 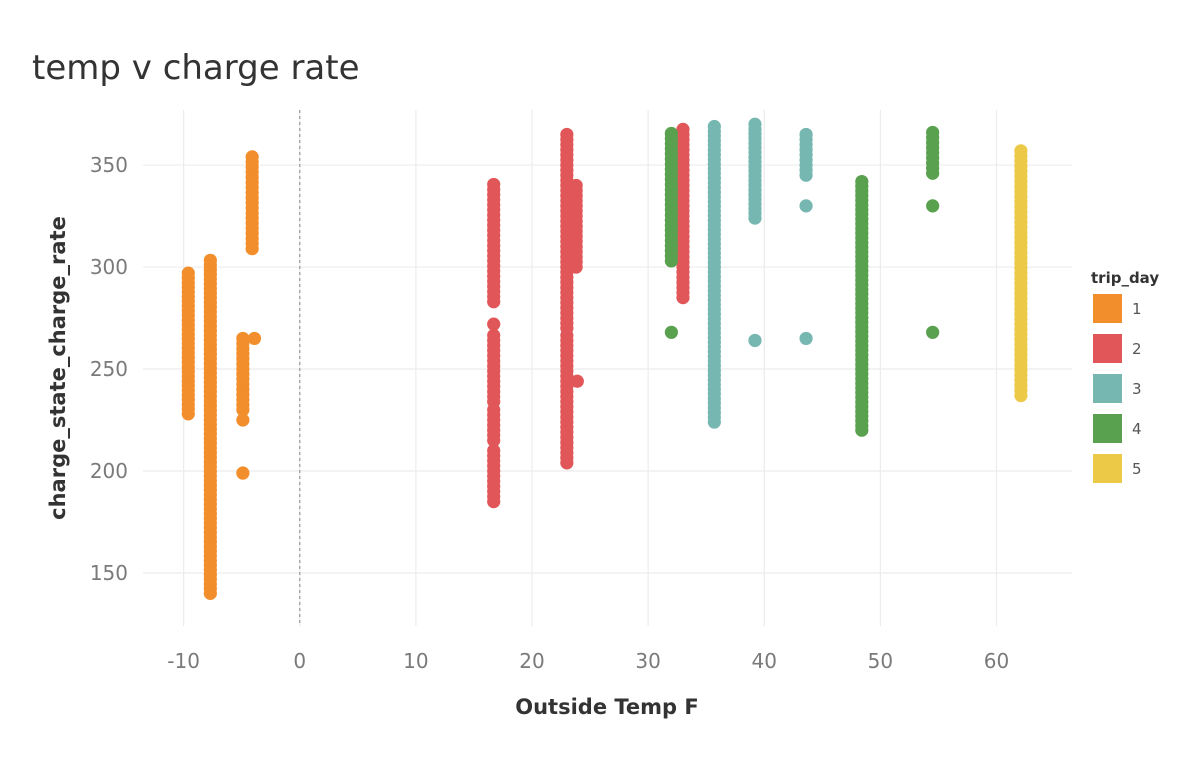 I want to click on legend-item-4: 4, so click(x=1117, y=428).